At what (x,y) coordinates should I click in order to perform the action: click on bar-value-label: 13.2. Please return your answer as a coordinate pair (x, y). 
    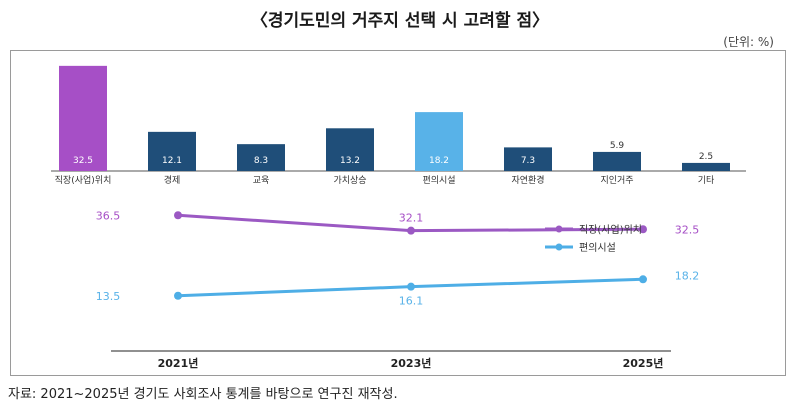
    Looking at the image, I should click on (350, 161).